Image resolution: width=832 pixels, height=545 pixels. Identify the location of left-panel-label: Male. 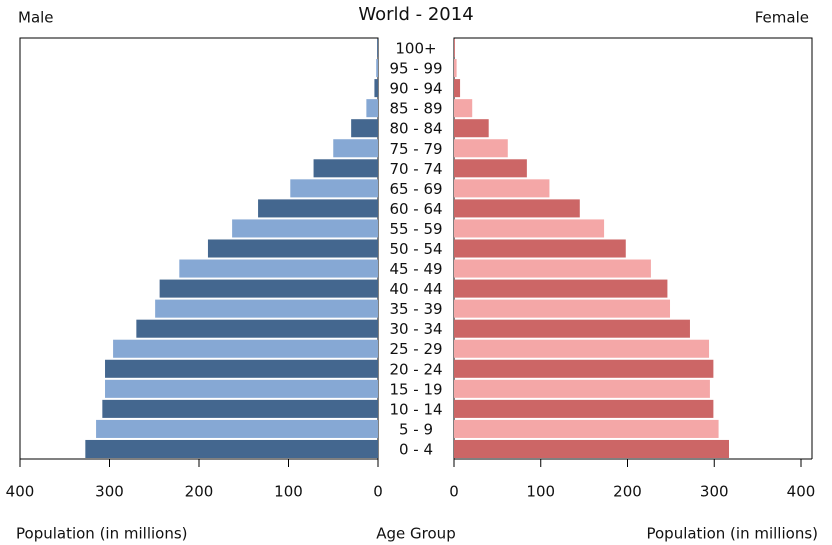
(36, 18).